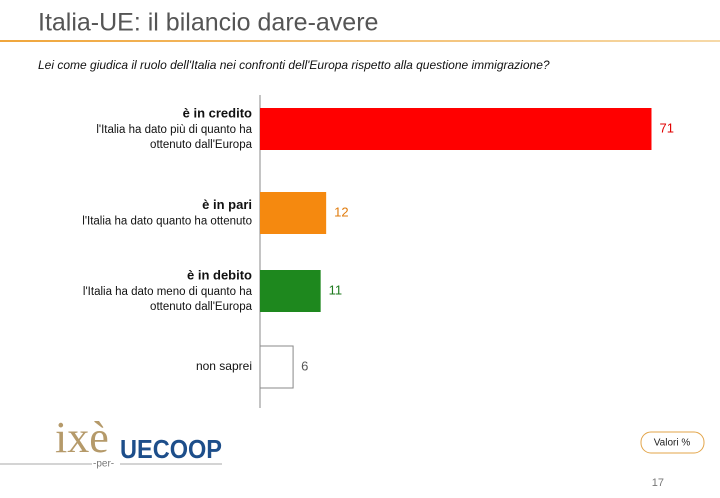  What do you see at coordinates (360, 41) in the screenshot?
I see `title-rule` at bounding box center [360, 41].